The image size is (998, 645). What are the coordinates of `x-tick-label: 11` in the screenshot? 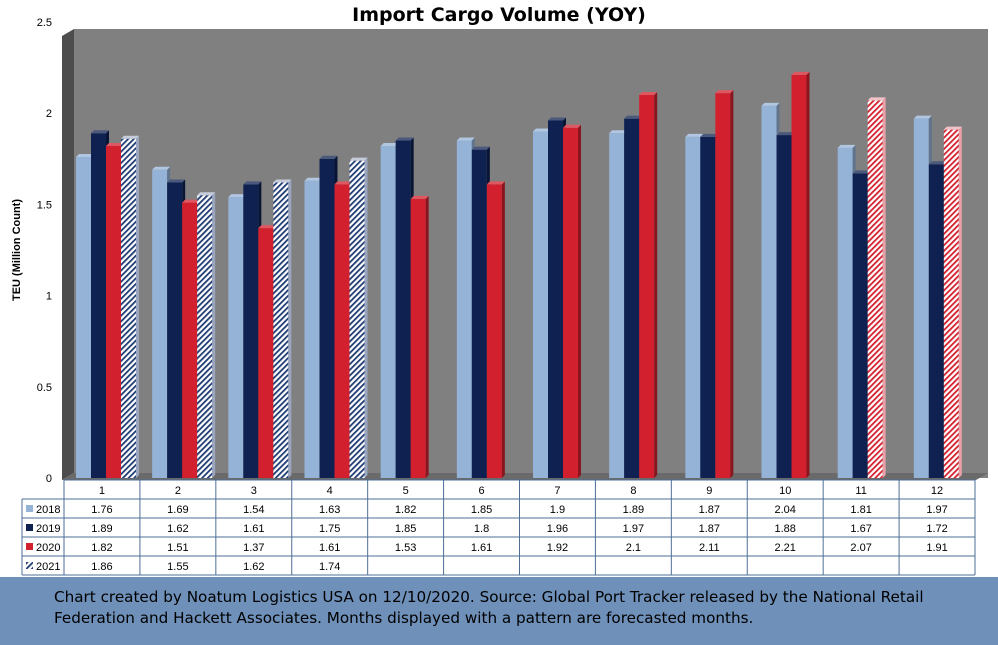 It's located at (860, 491).